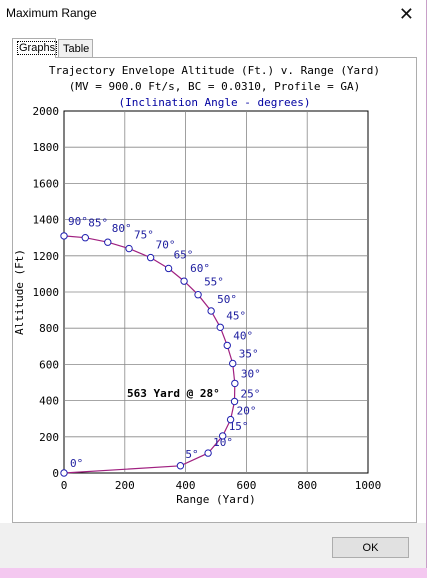 The image size is (427, 578). I want to click on y-tick-label: 1000, so click(46, 292).